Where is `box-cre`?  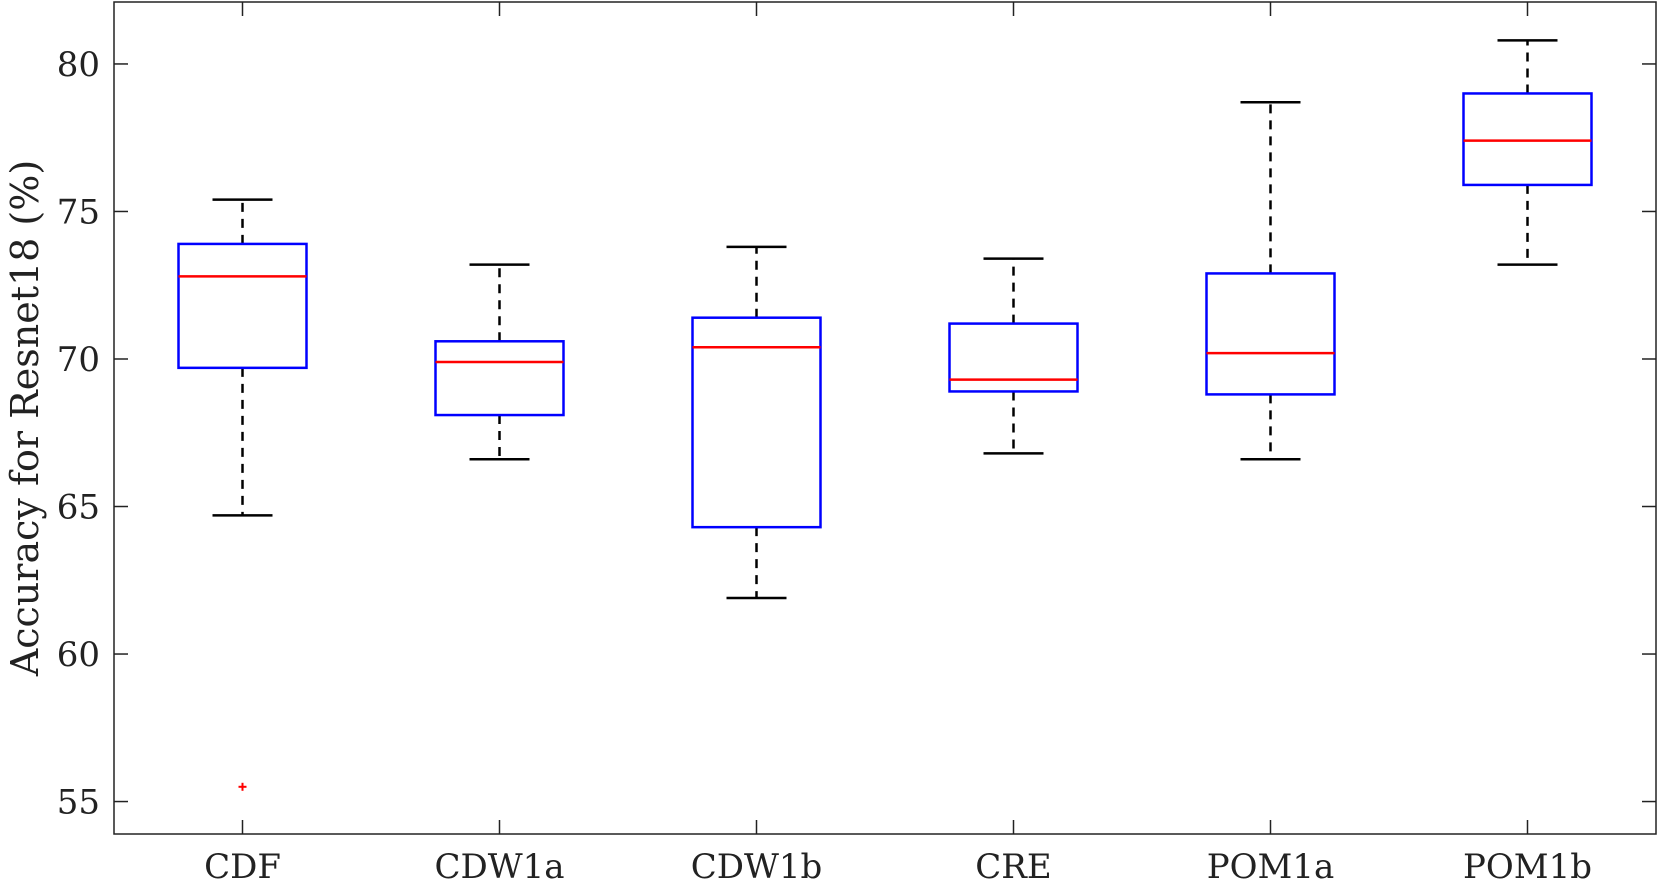 box-cre is located at coordinates (1013, 356).